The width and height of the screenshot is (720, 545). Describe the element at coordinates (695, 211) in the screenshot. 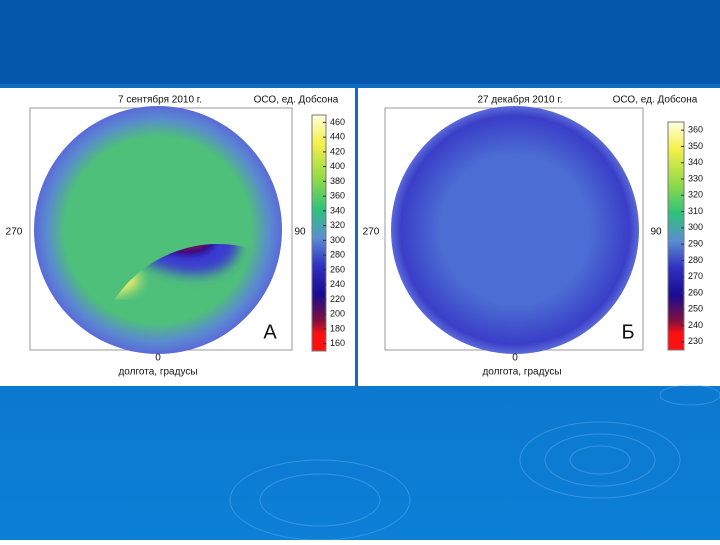

I see `colorbar-tick-label: 310` at that location.